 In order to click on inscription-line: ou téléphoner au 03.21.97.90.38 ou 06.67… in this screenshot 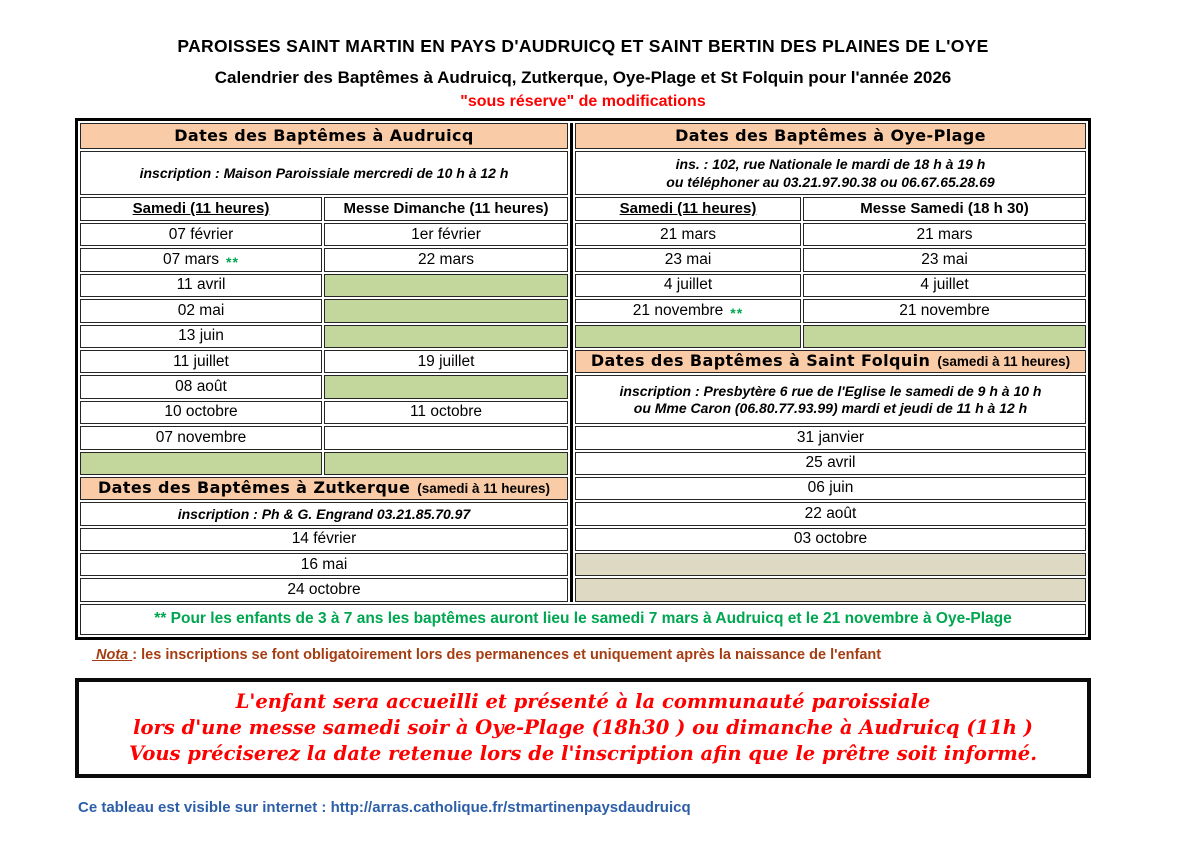, I will do `click(830, 181)`.